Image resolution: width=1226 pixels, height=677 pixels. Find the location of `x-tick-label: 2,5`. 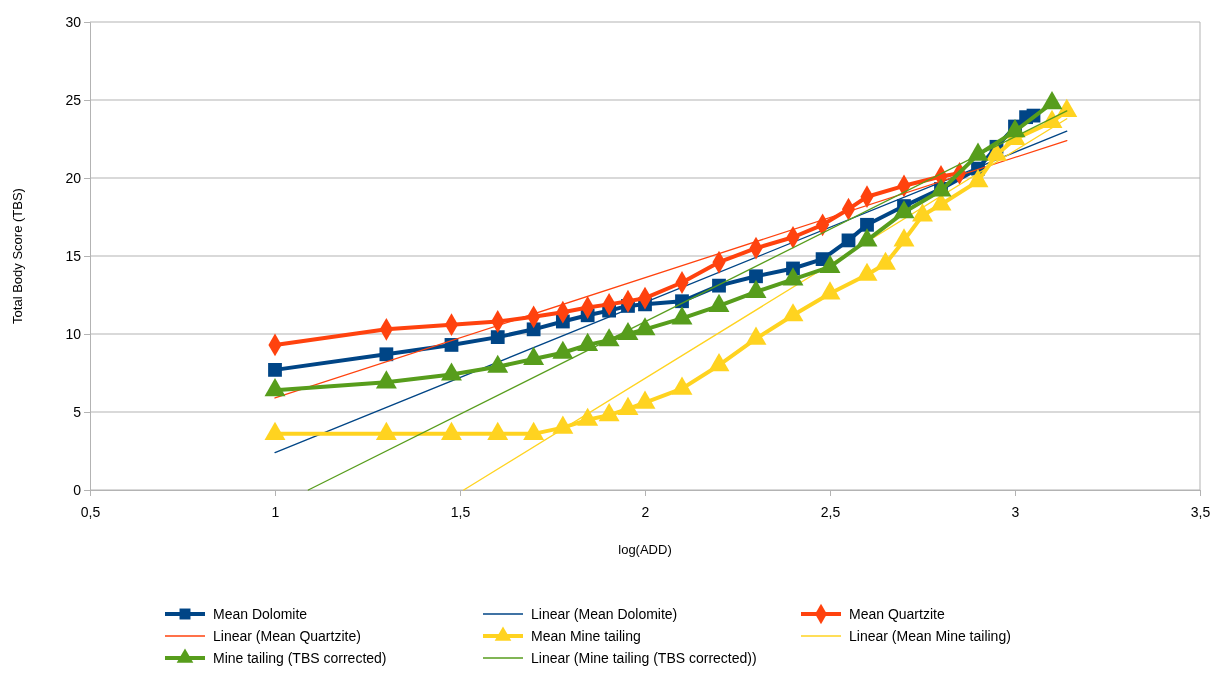

x-tick-label: 2,5 is located at coordinates (830, 512).